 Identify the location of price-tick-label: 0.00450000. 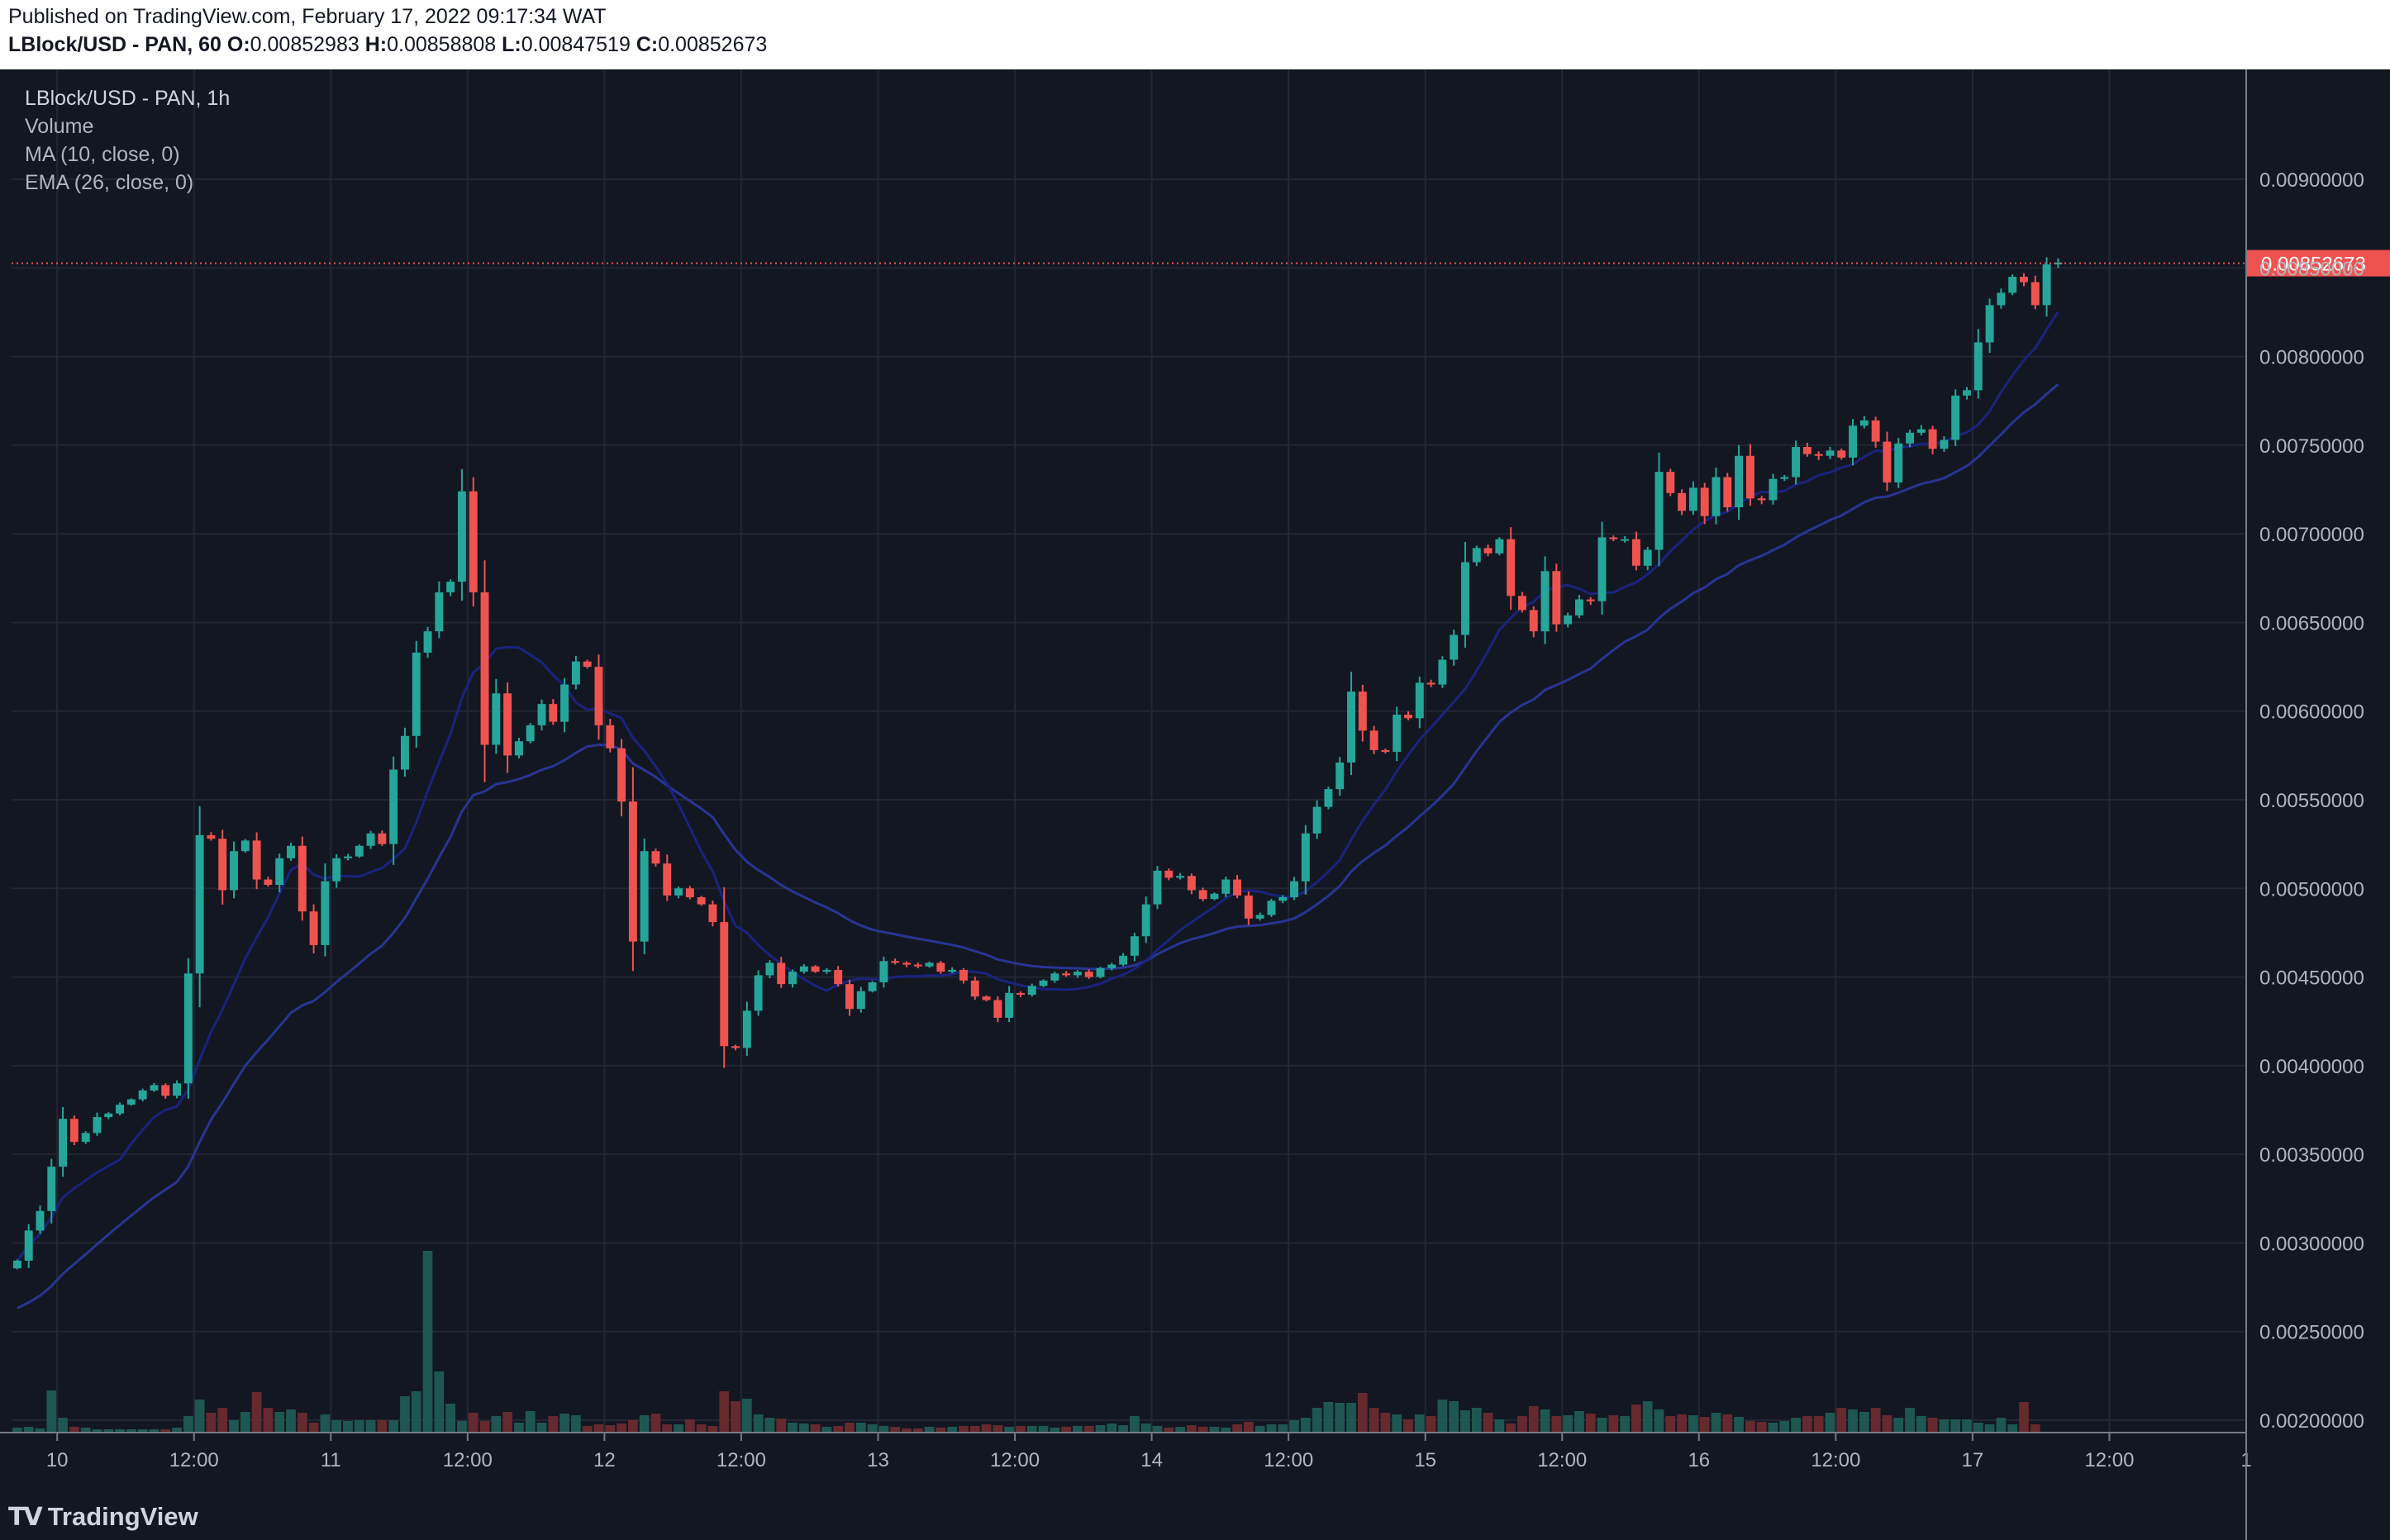
(2311, 979).